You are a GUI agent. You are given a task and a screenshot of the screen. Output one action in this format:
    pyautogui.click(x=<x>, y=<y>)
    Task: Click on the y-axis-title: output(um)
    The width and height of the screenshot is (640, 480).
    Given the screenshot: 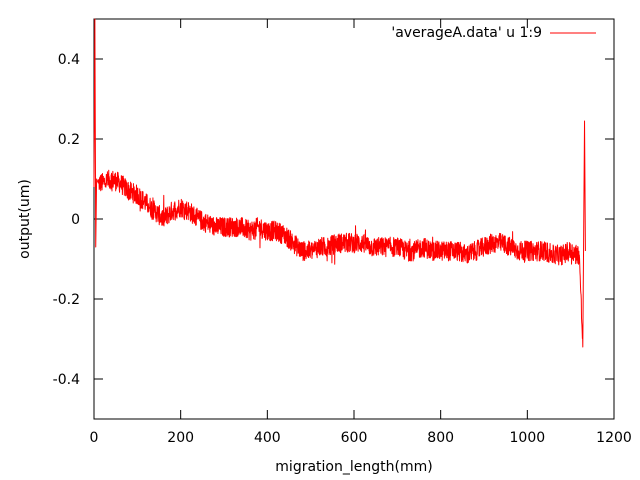 What is the action you would take?
    pyautogui.click(x=25, y=219)
    